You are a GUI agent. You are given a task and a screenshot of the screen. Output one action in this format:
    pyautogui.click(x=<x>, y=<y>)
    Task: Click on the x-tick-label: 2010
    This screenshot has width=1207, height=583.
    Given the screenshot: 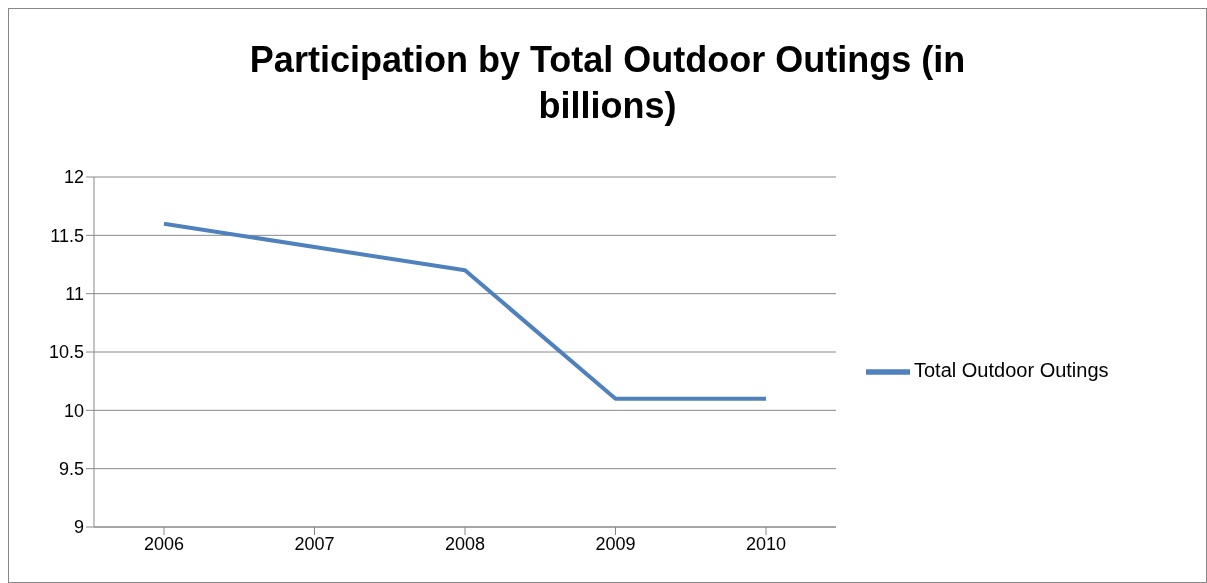 What is the action you would take?
    pyautogui.click(x=766, y=543)
    